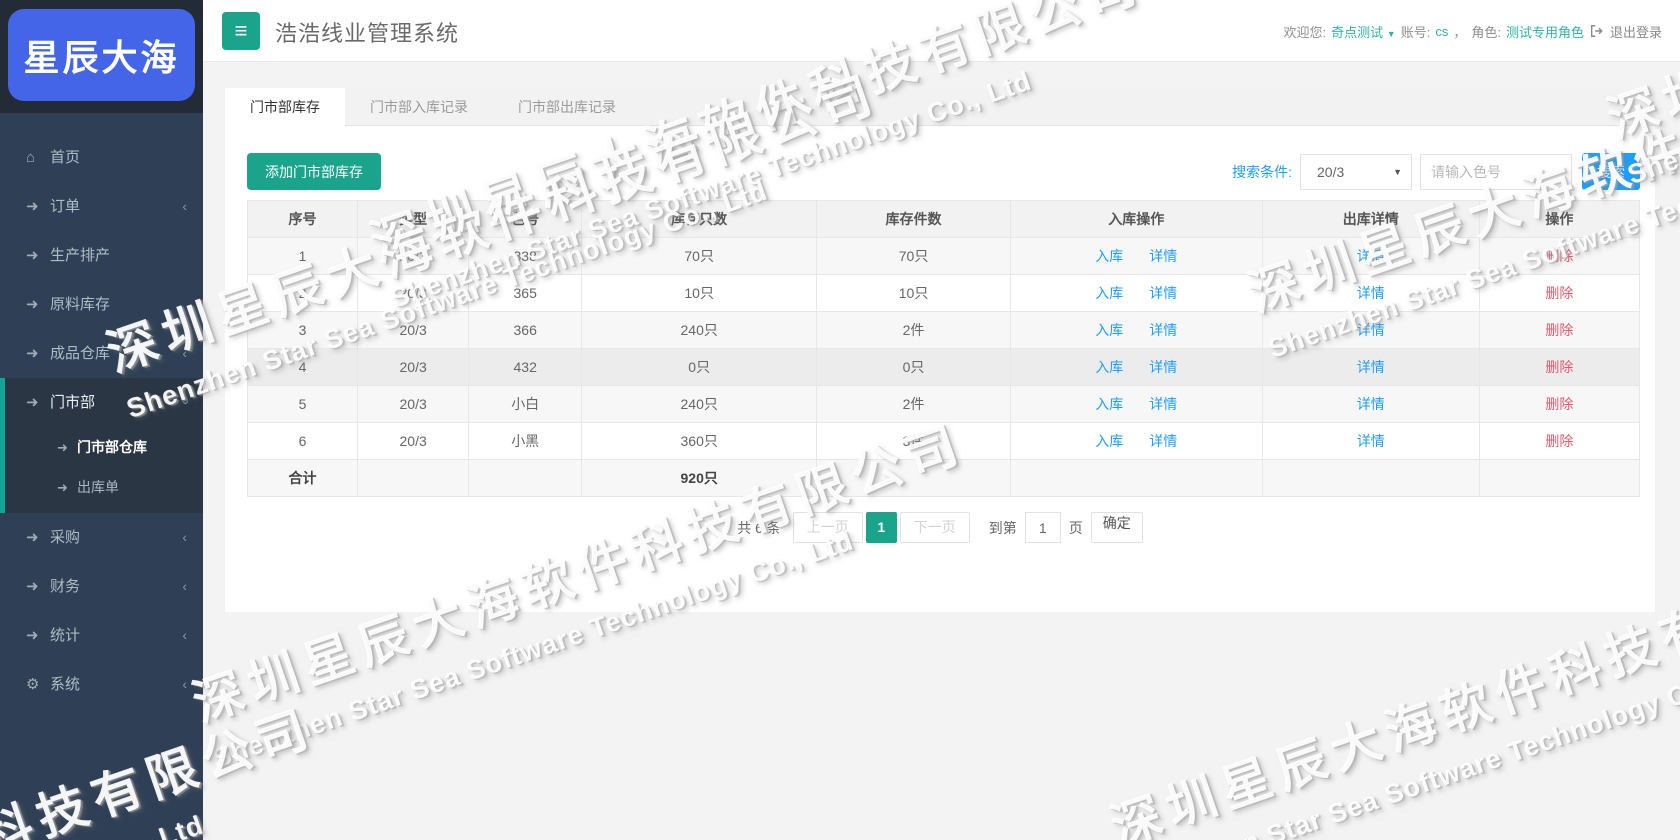 This screenshot has height=840, width=1680. Describe the element at coordinates (302, 219) in the screenshot. I see `col-header-no: 序号` at that location.